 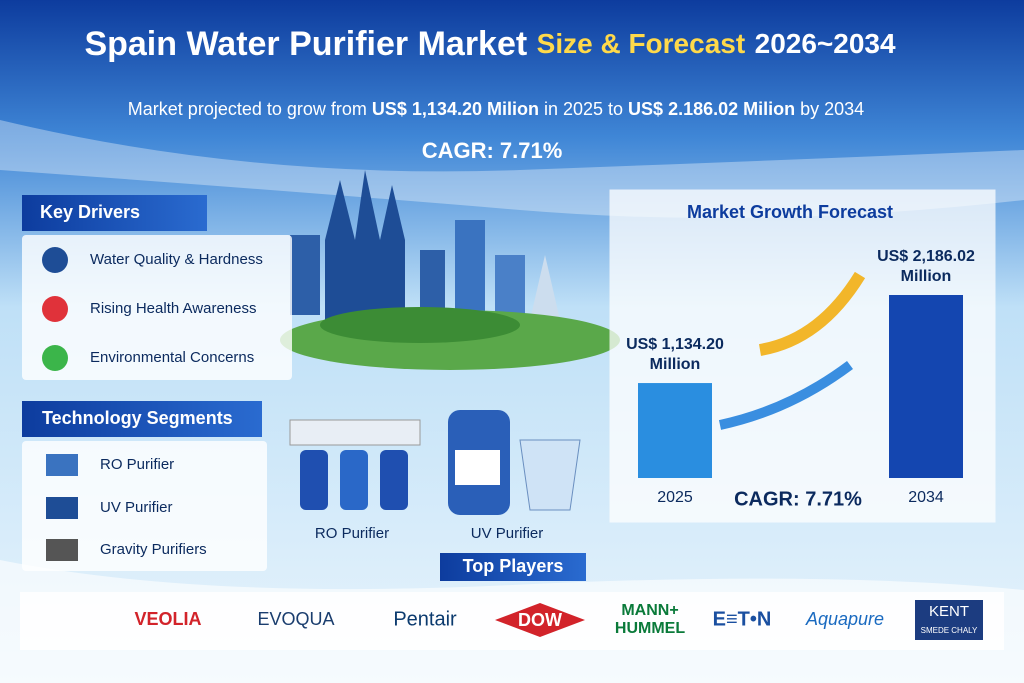 What do you see at coordinates (742, 619) in the screenshot?
I see `logo: E≡T•N` at bounding box center [742, 619].